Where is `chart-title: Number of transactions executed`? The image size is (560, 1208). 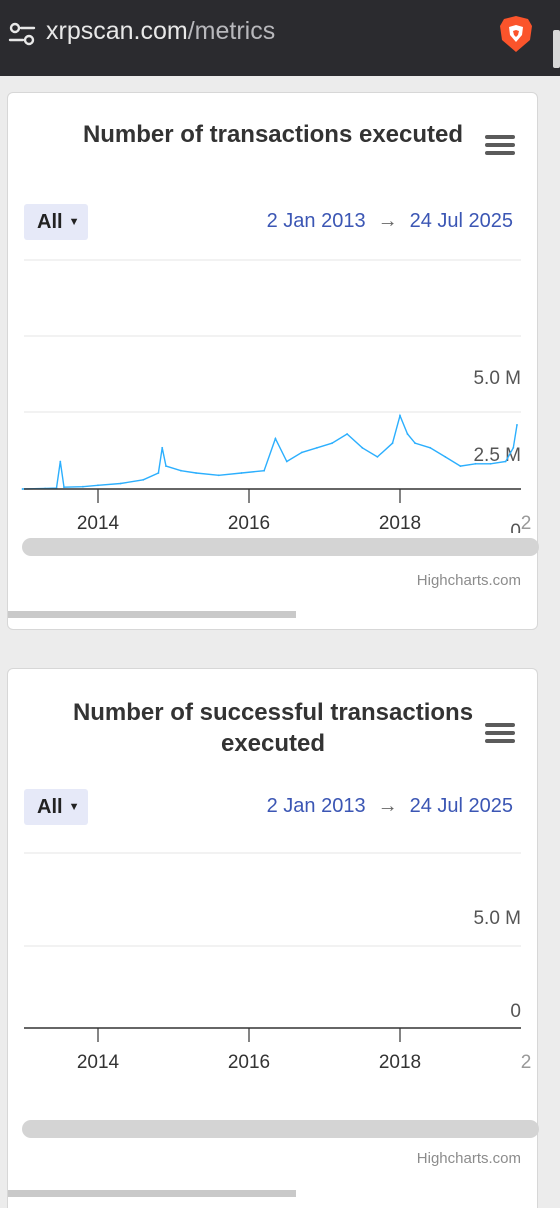 chart-title: Number of transactions executed is located at coordinates (273, 134).